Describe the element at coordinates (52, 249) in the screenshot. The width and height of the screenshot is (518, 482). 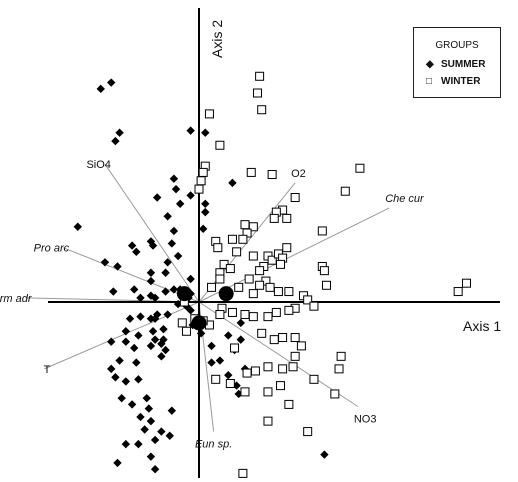
I see `vector-label: Pro arc` at that location.